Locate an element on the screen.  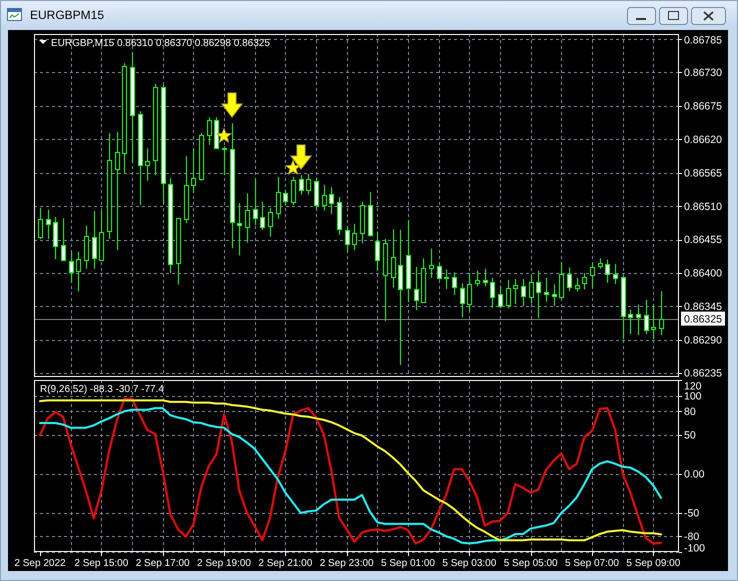
y-tick-label: -80 is located at coordinates (692, 537).